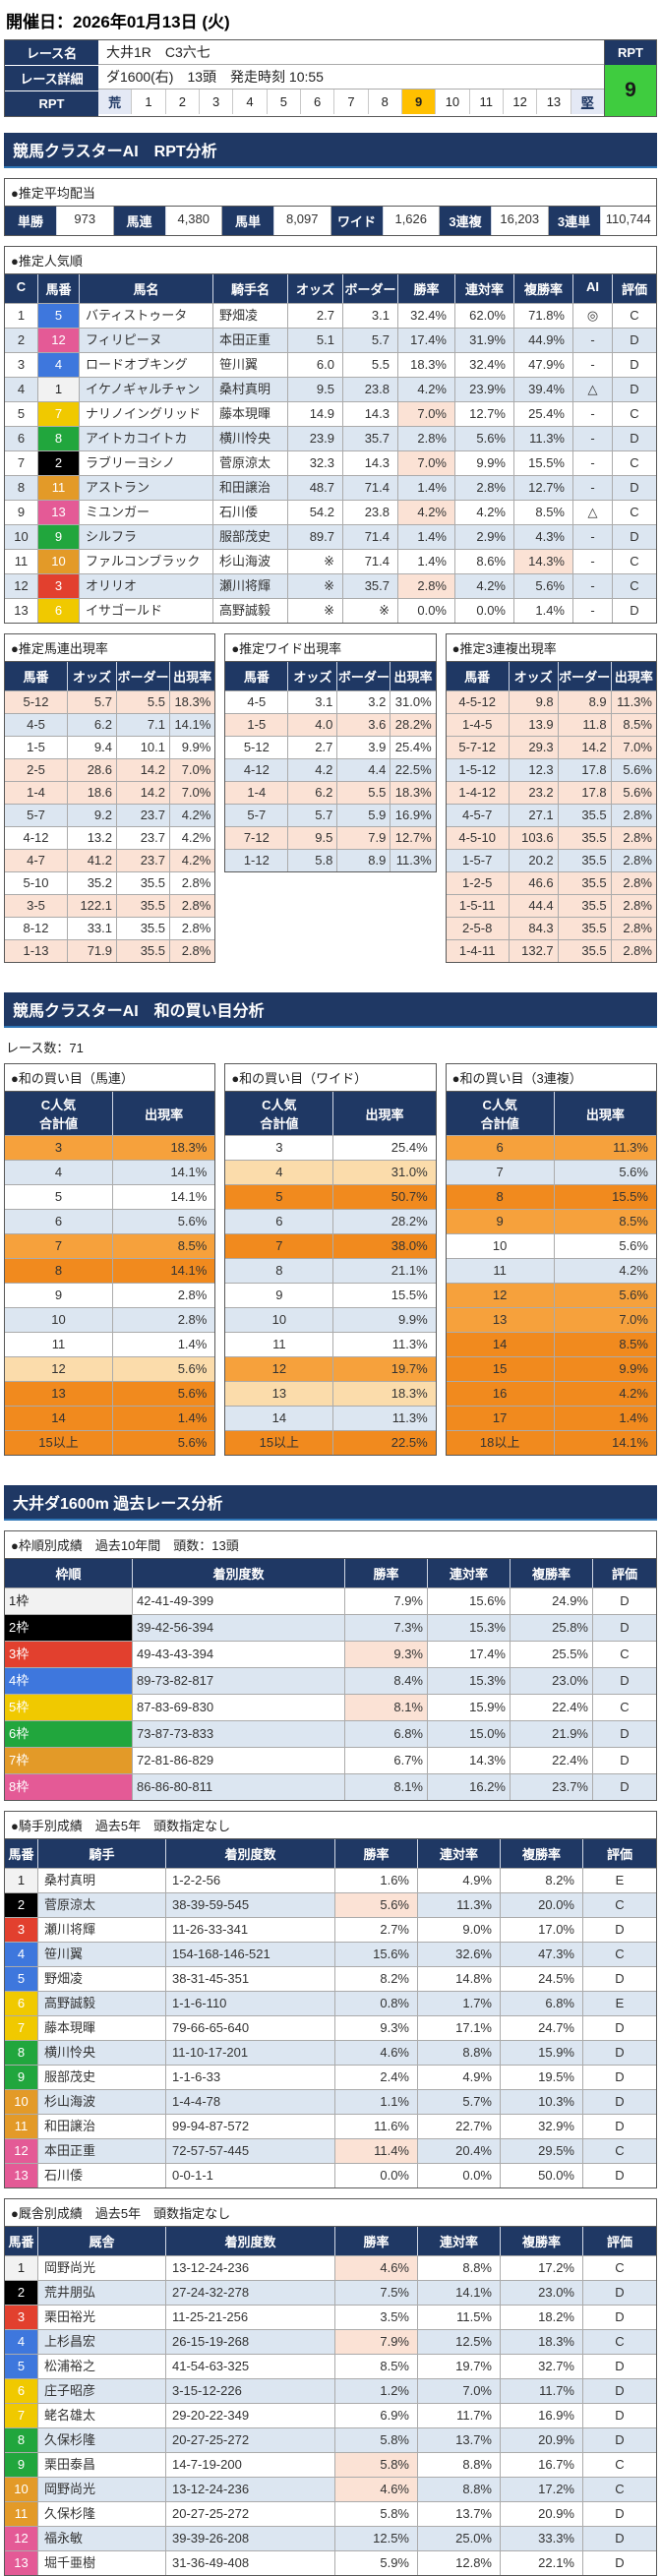  Describe the element at coordinates (478, 837) in the screenshot. I see `combination-cell: 4-5-10` at that location.